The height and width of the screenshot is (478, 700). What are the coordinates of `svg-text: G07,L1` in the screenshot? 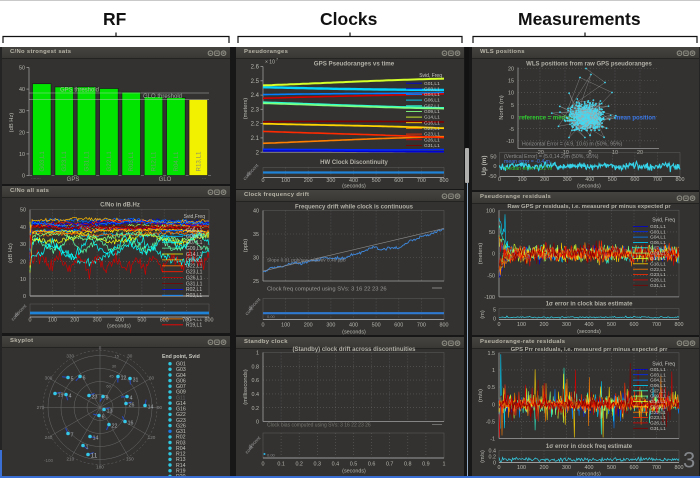 It's located at (658, 248).